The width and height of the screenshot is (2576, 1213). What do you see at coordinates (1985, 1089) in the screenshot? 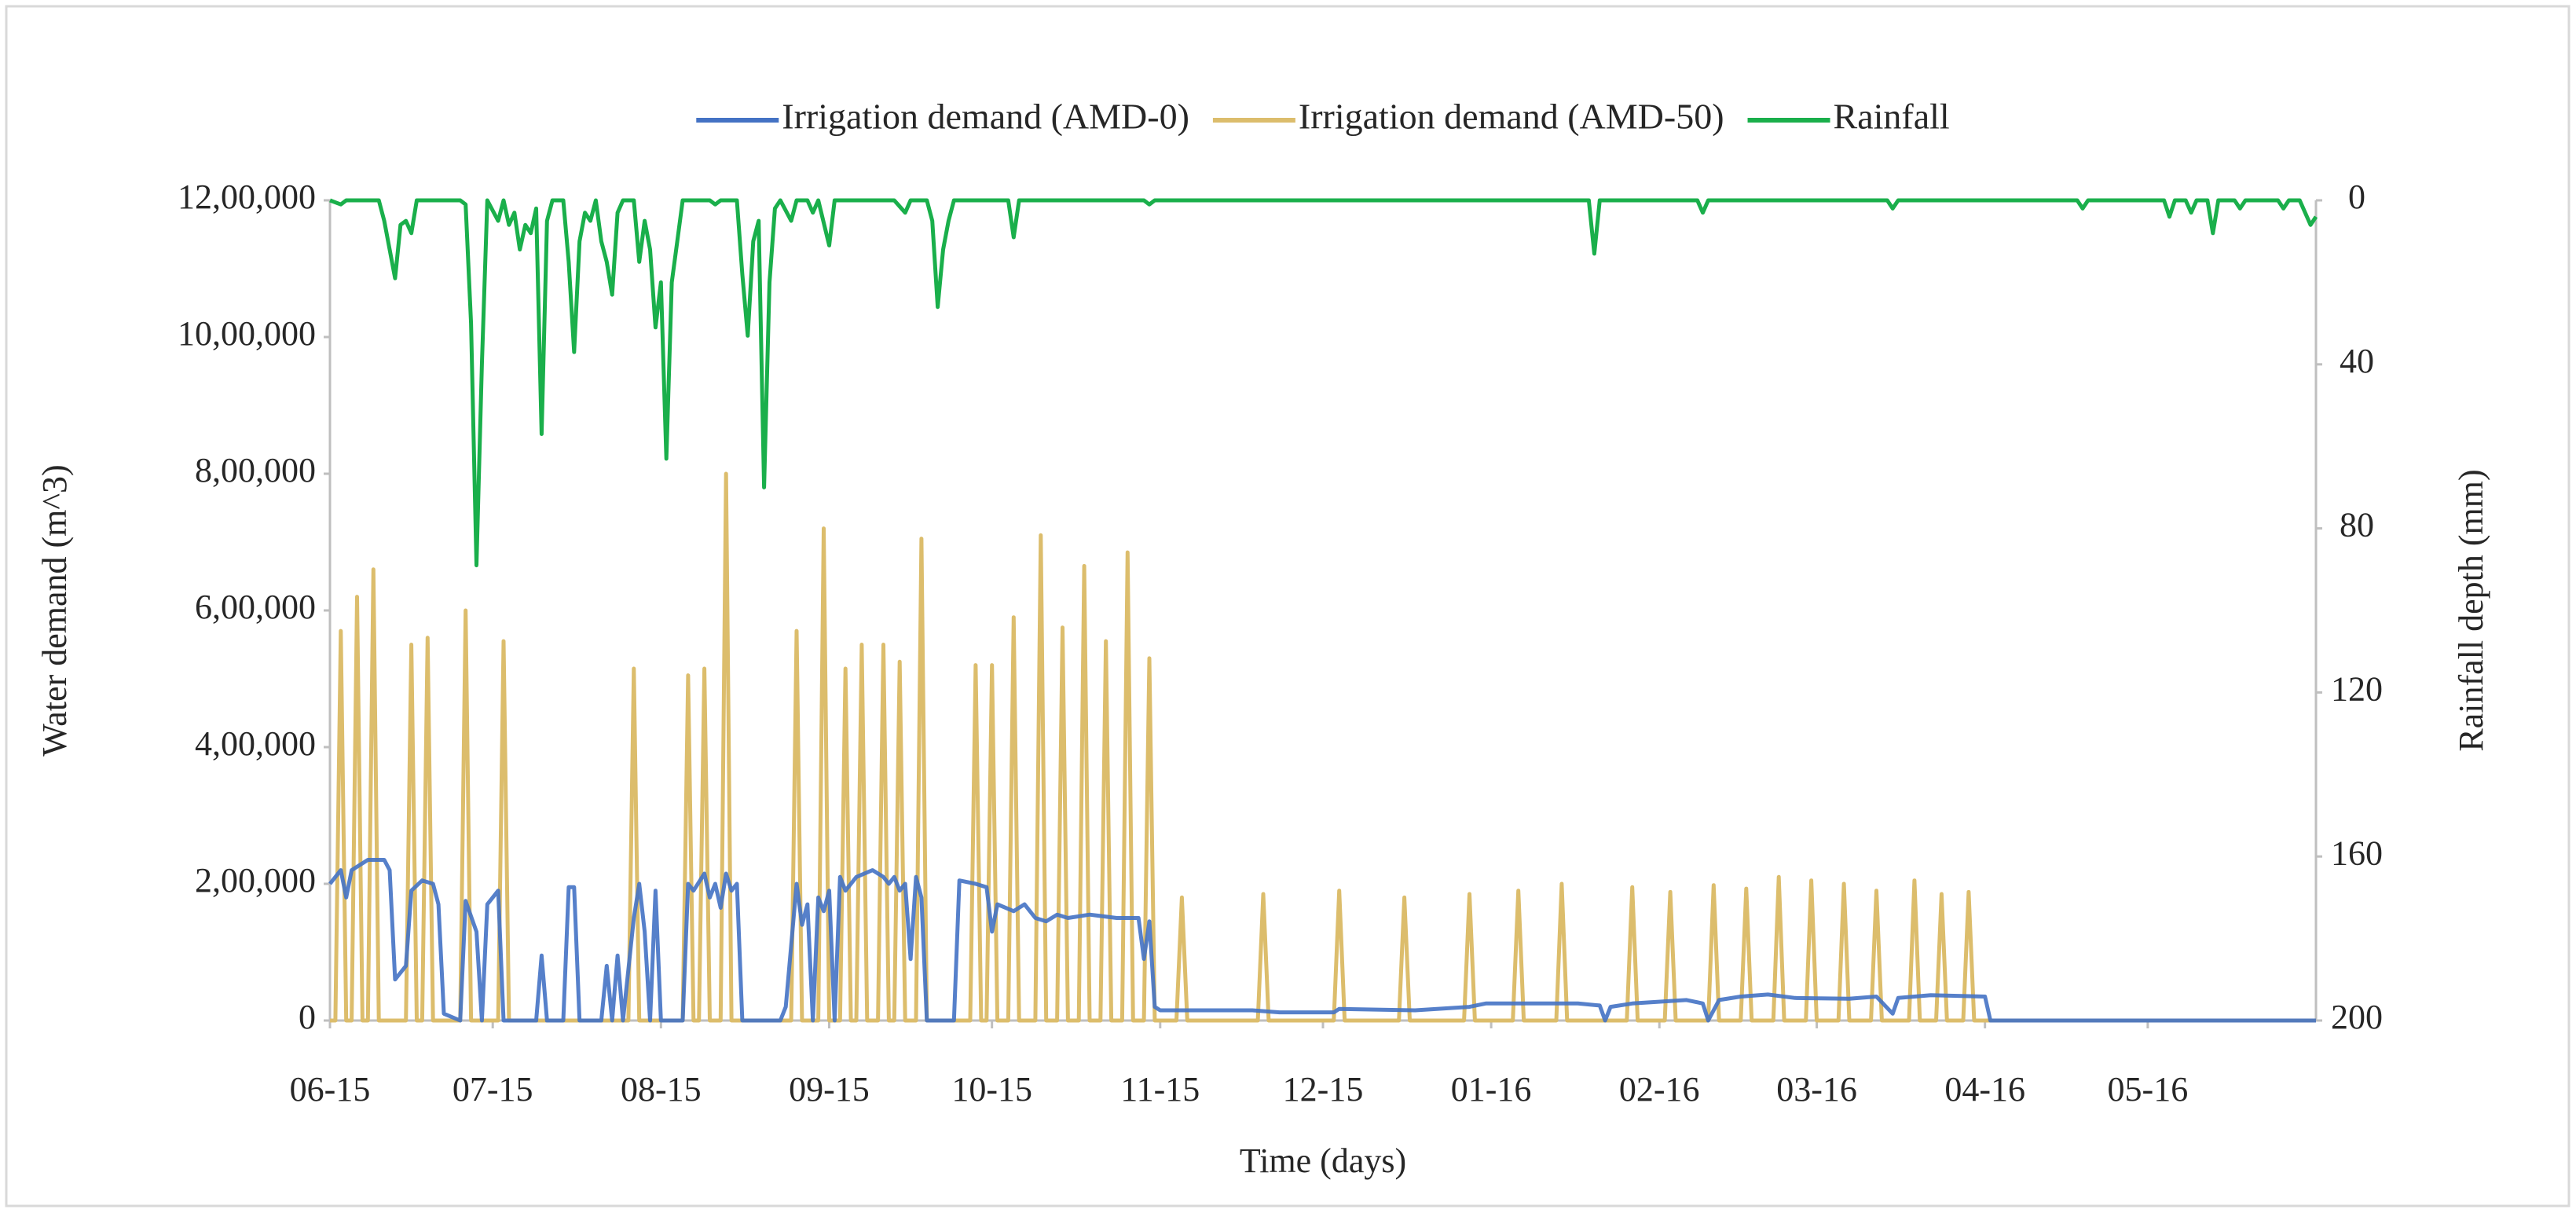
I see `x-tick-label: 04-16` at bounding box center [1985, 1089].